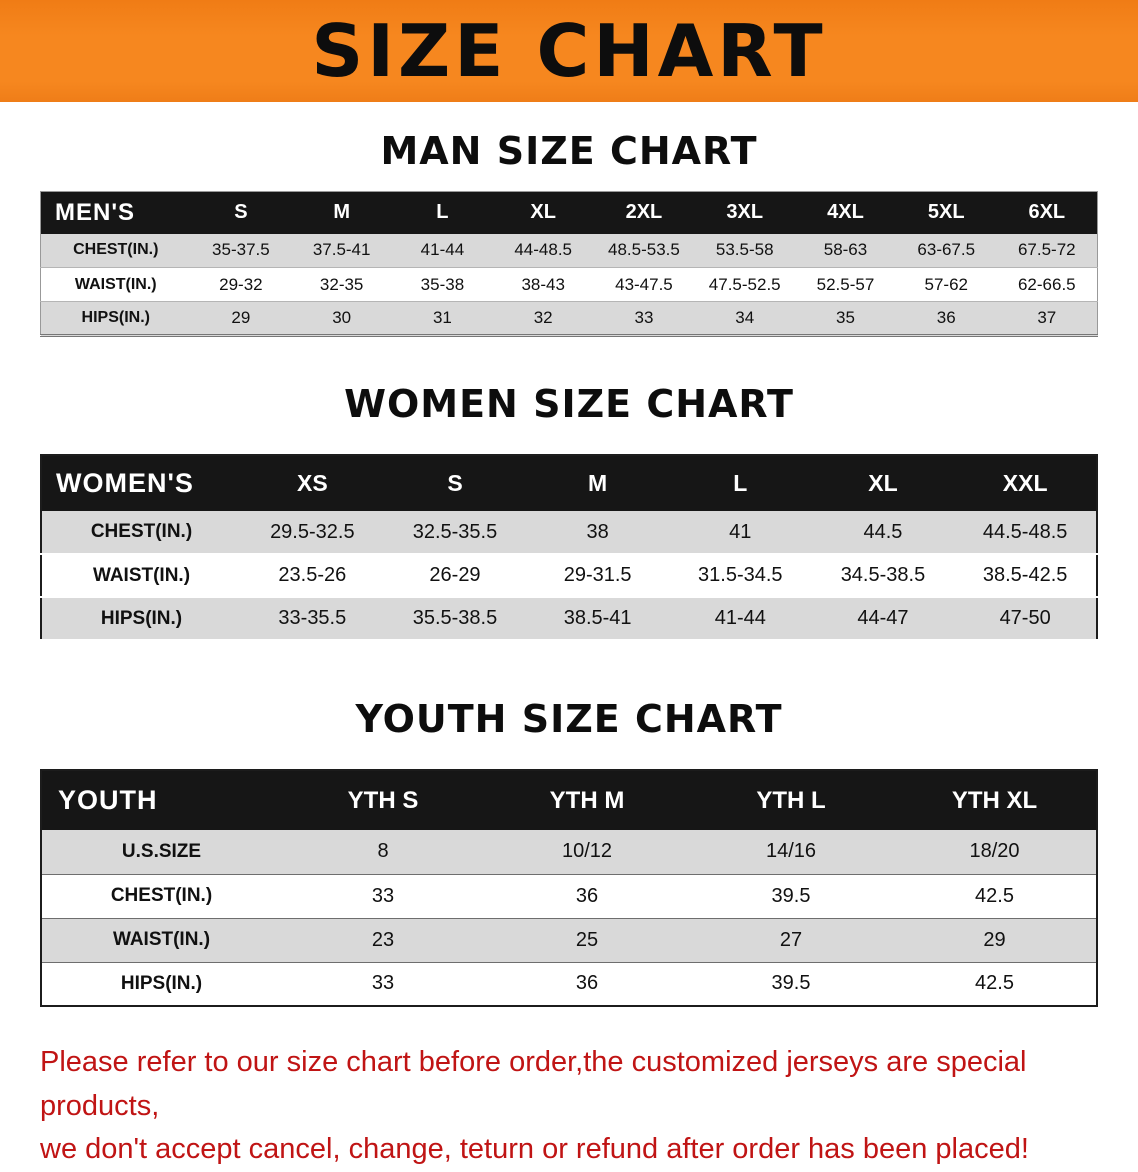  I want to click on size-column-header: 6XL, so click(1047, 212).